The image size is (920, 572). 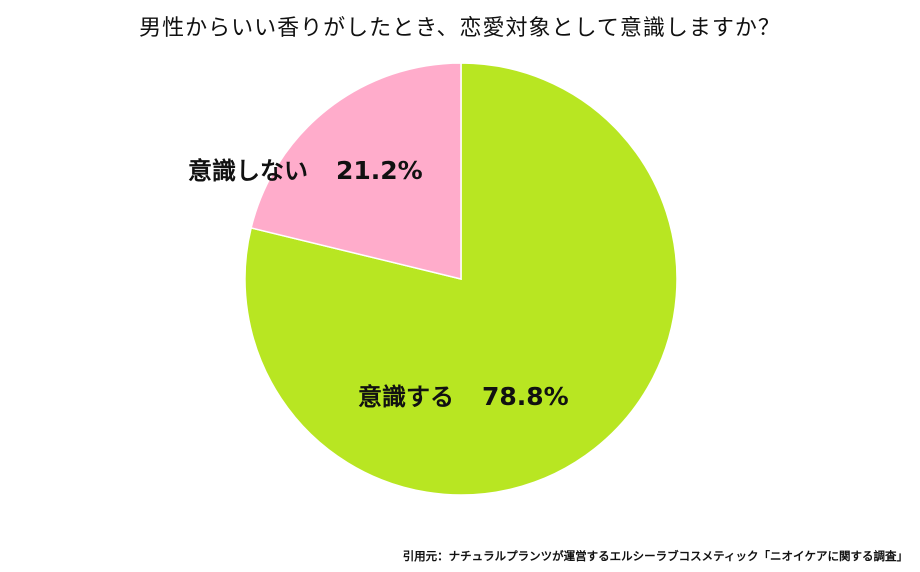 I want to click on slice-label-ishiki-suru: 意識する 78.8%, so click(x=463, y=394).